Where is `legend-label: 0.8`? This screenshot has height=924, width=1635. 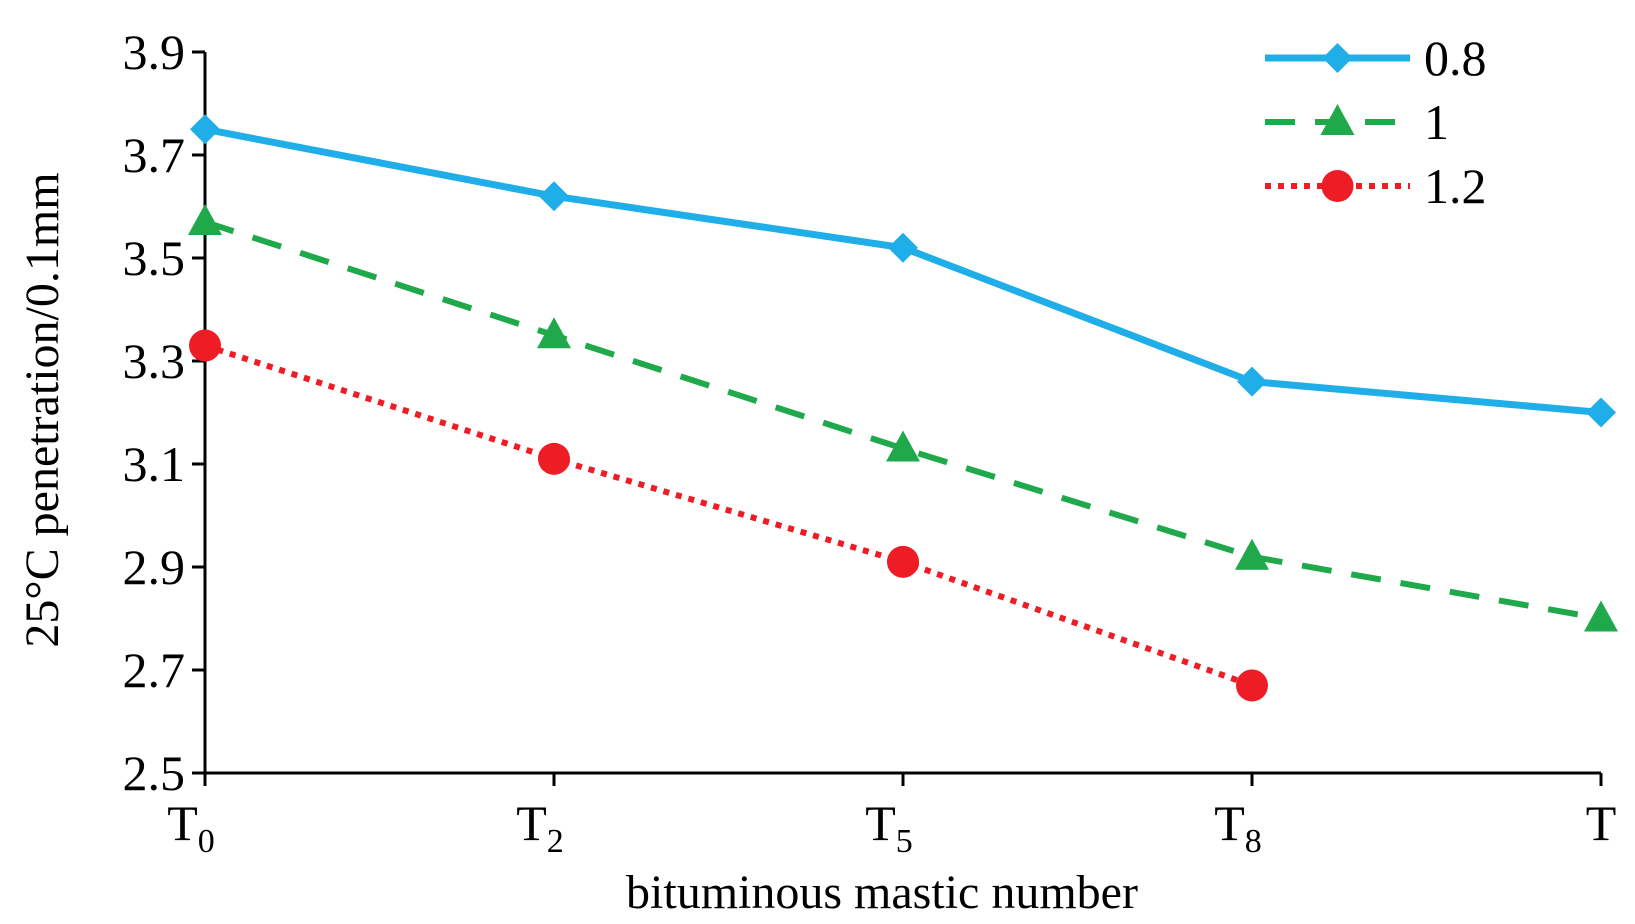 legend-label: 0.8 is located at coordinates (1455, 58).